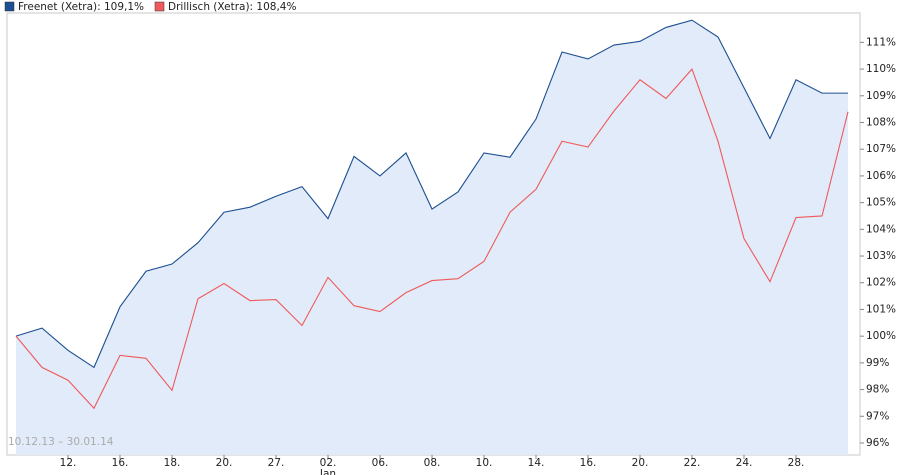 This screenshot has width=907, height=475. What do you see at coordinates (536, 463) in the screenshot?
I see `x-tick-label: 14.` at bounding box center [536, 463].